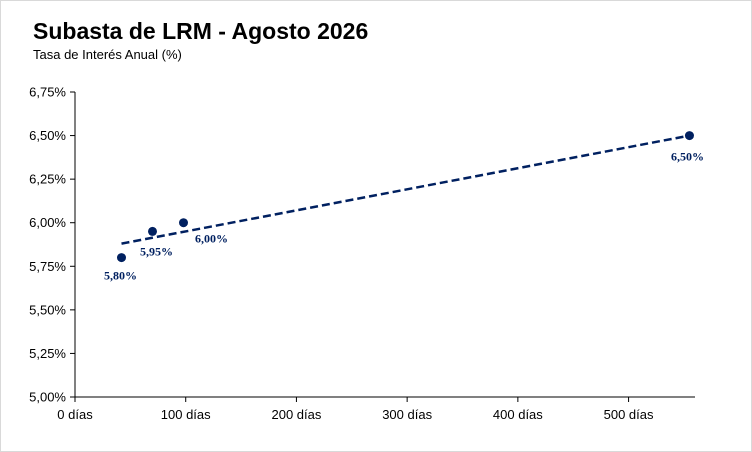 This screenshot has height=452, width=752. What do you see at coordinates (629, 414) in the screenshot?
I see `x-tick-label: 500 días` at bounding box center [629, 414].